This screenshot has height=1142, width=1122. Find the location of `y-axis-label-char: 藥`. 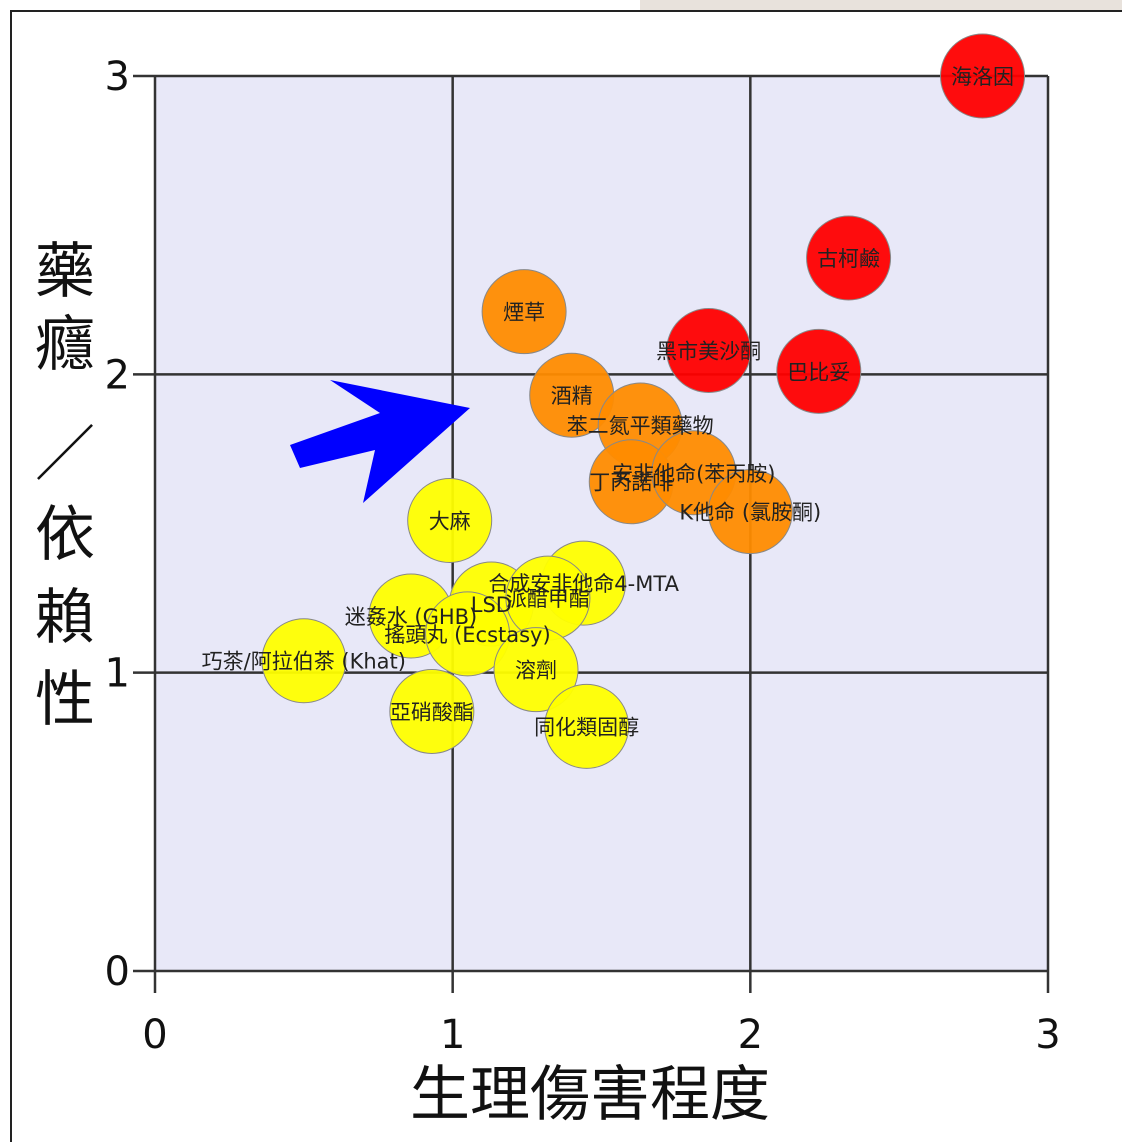

y-axis-label-char: 藥 is located at coordinates (65, 272).